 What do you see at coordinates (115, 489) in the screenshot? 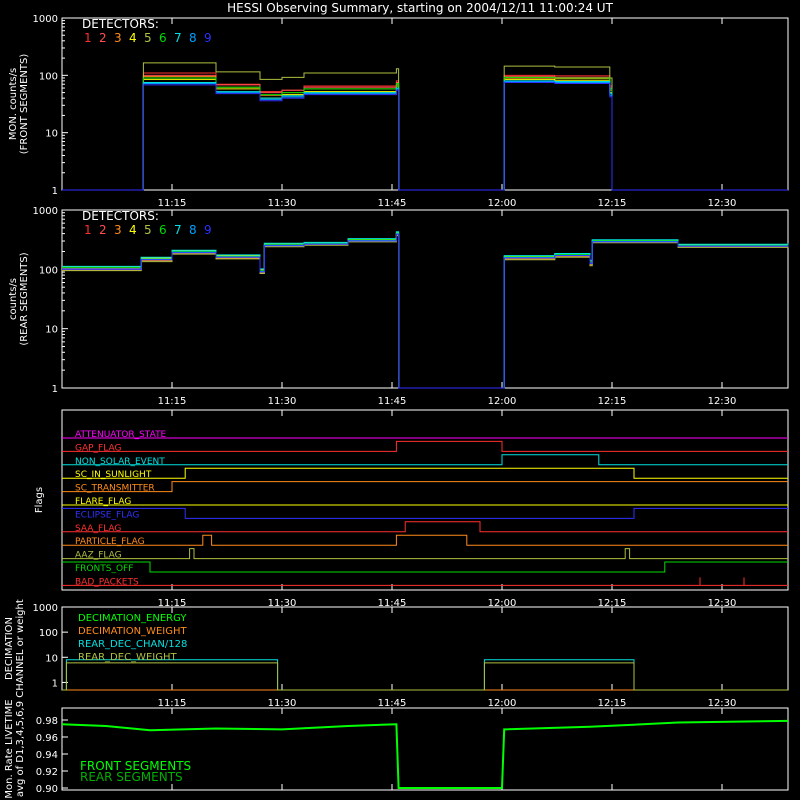
I see `flag-label: SC_TRANSMITTER` at bounding box center [115, 489].